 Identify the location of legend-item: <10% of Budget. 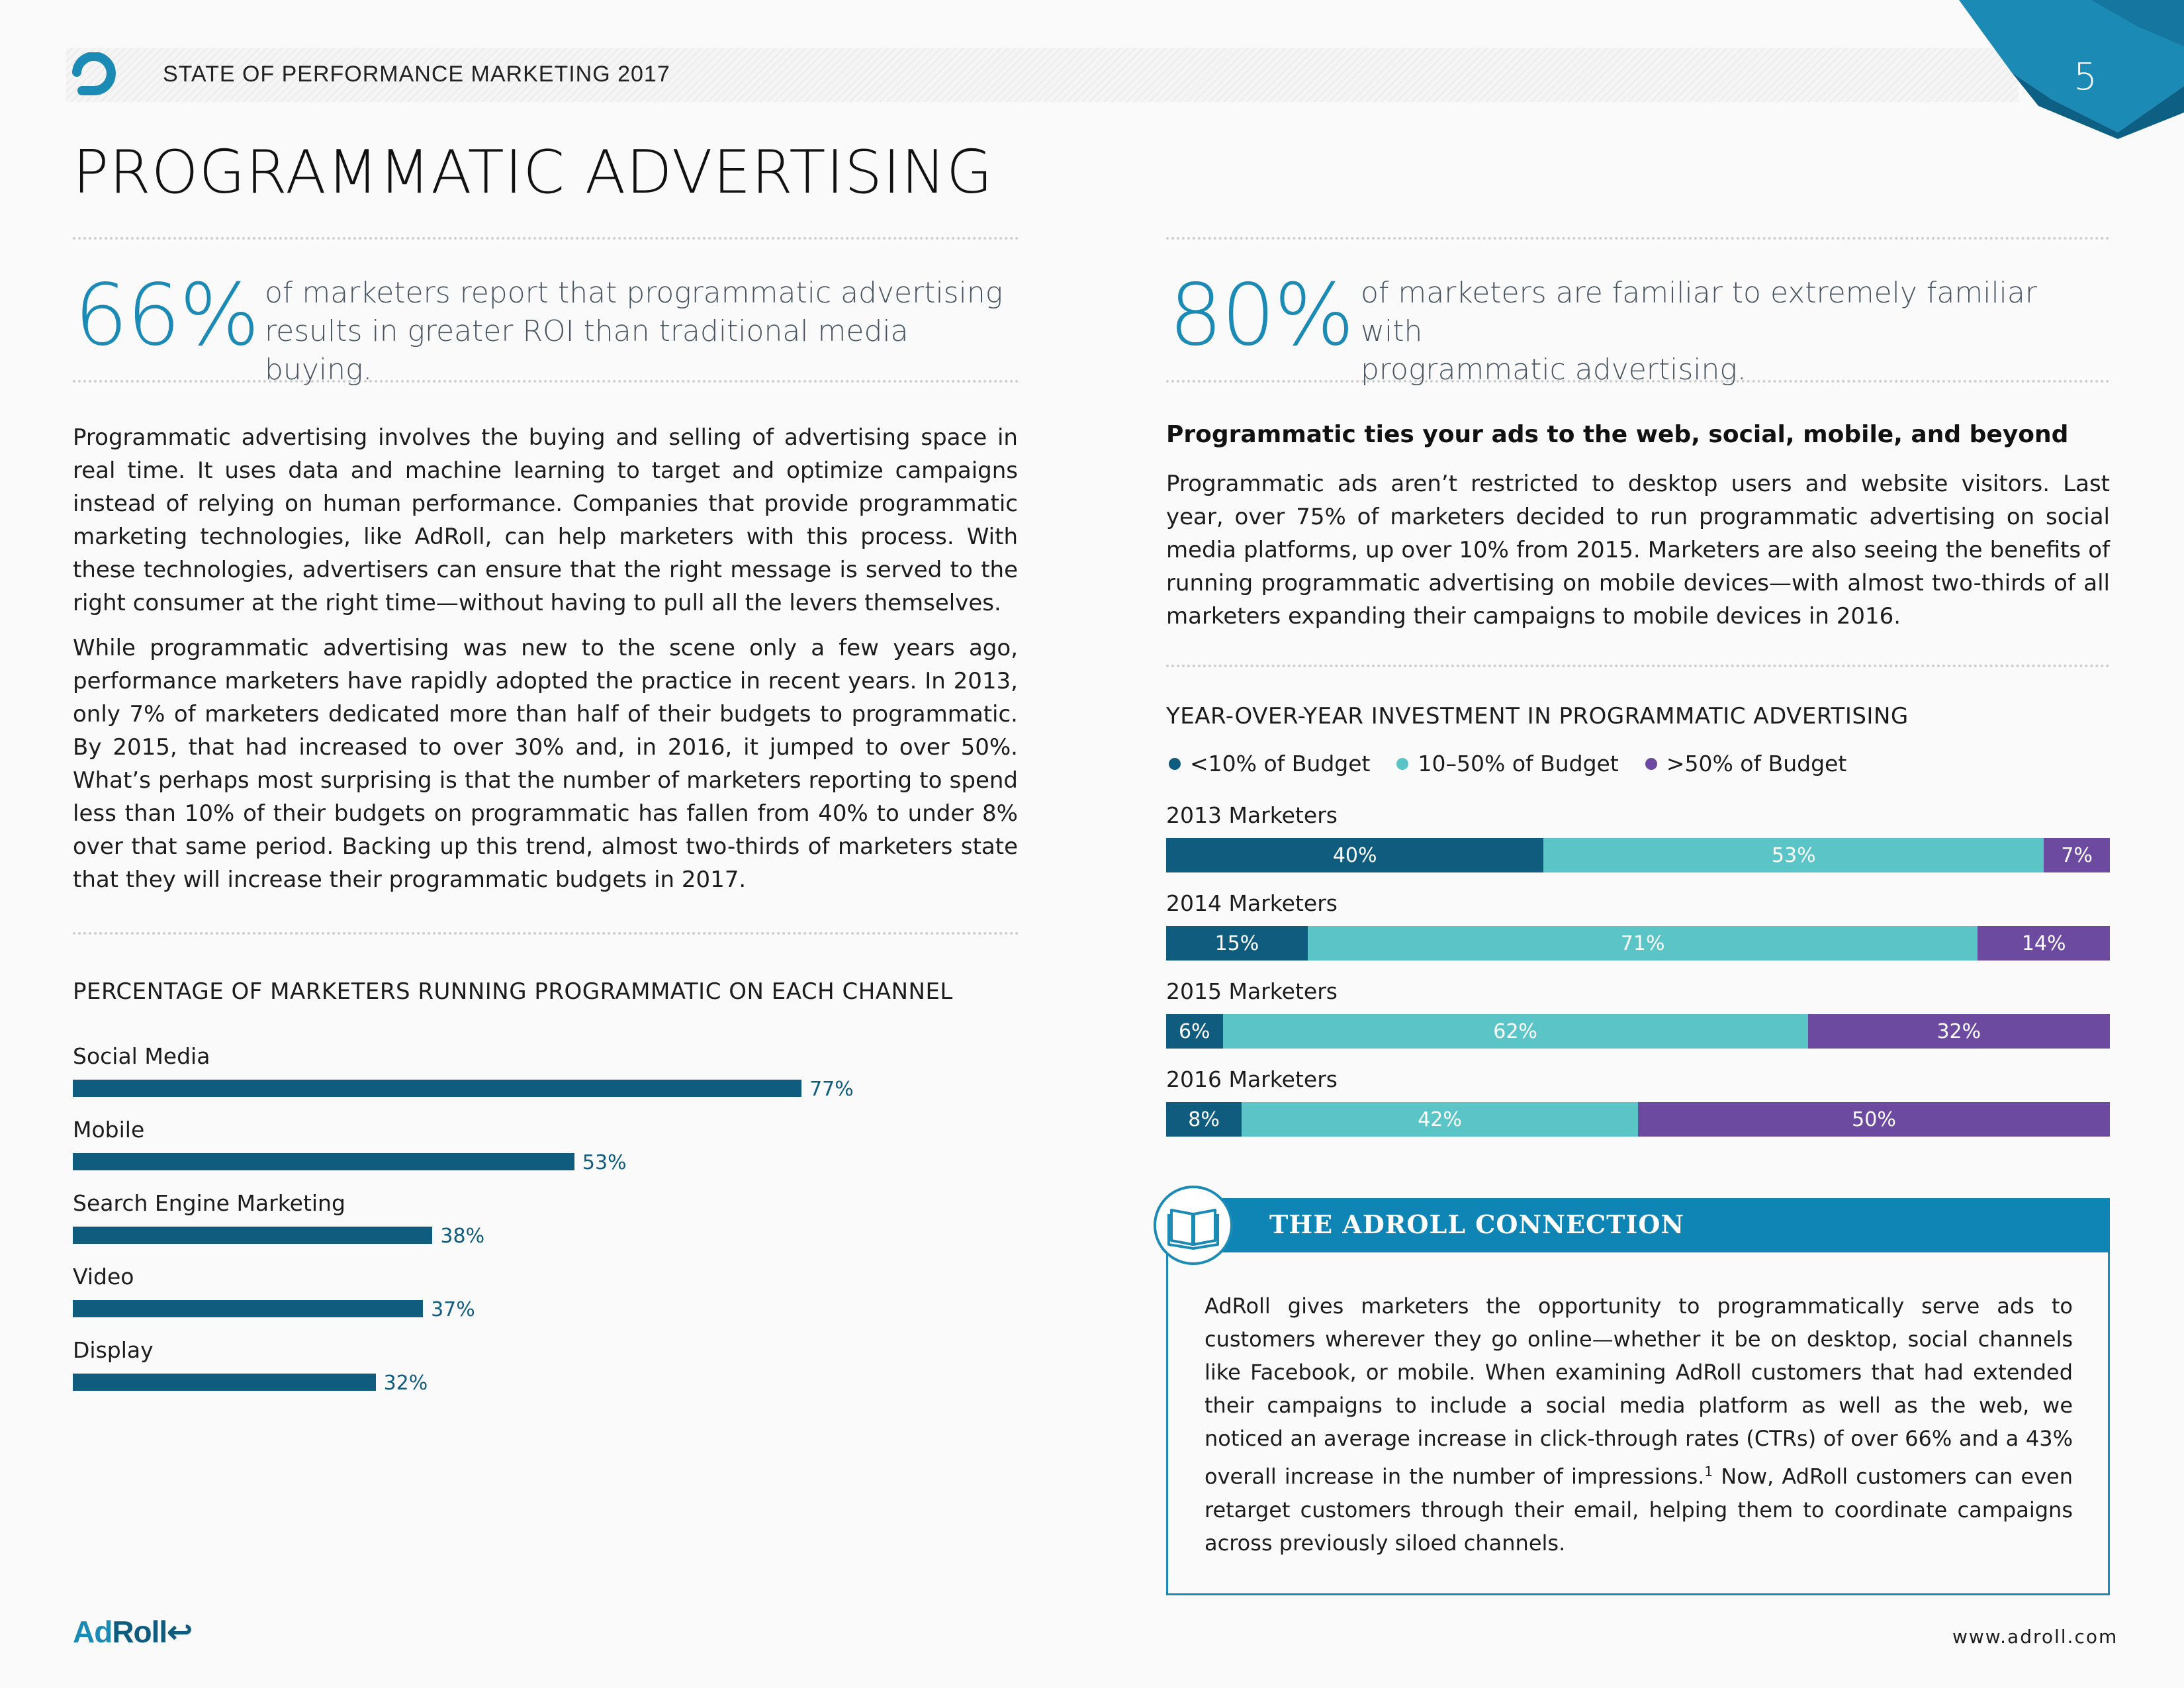
(1269, 763).